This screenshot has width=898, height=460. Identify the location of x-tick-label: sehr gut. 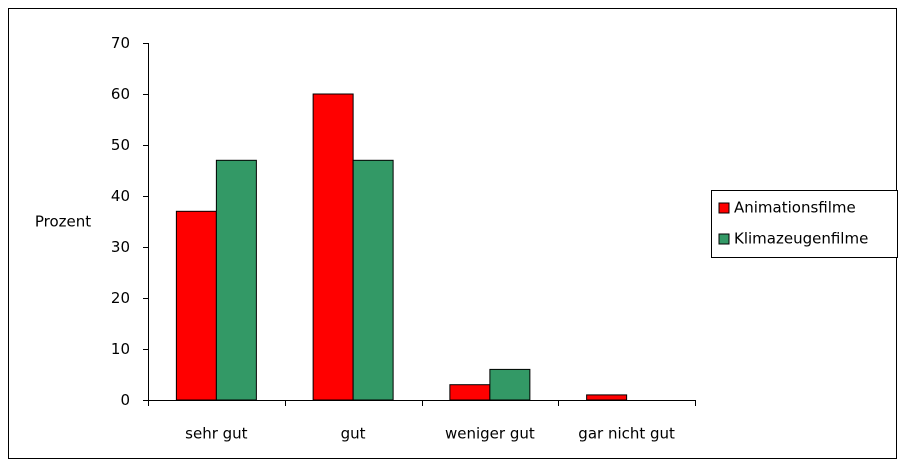
(216, 434).